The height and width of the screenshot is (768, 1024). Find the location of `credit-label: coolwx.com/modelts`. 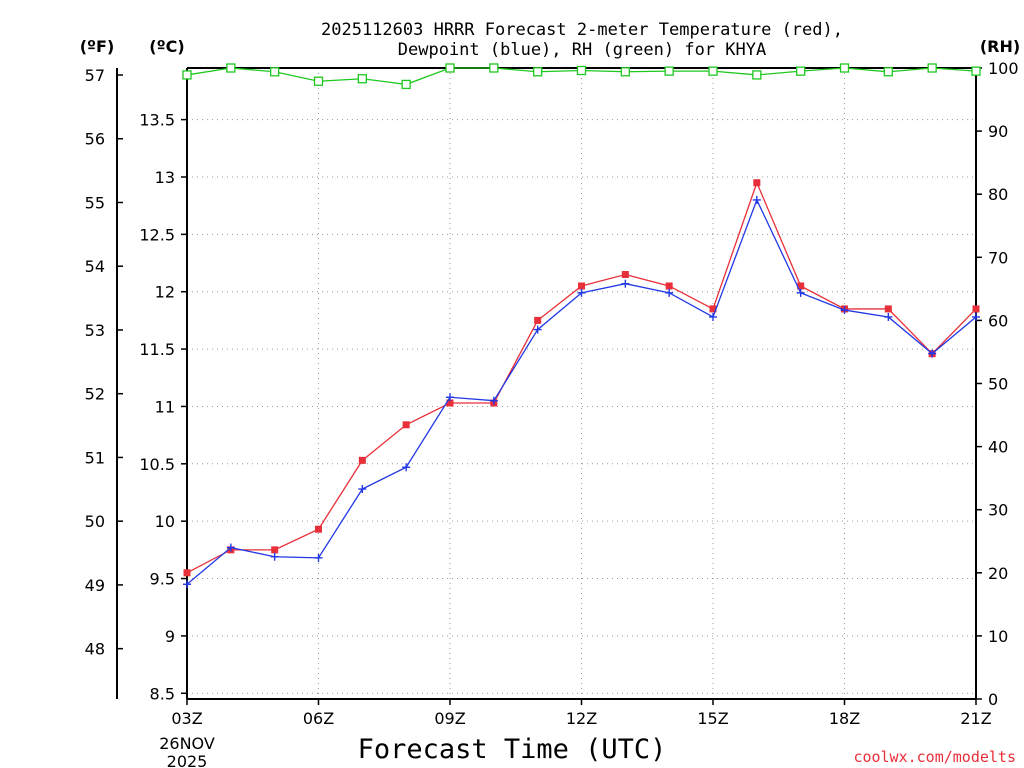

credit-label: coolwx.com/modelts is located at coordinates (934, 757).